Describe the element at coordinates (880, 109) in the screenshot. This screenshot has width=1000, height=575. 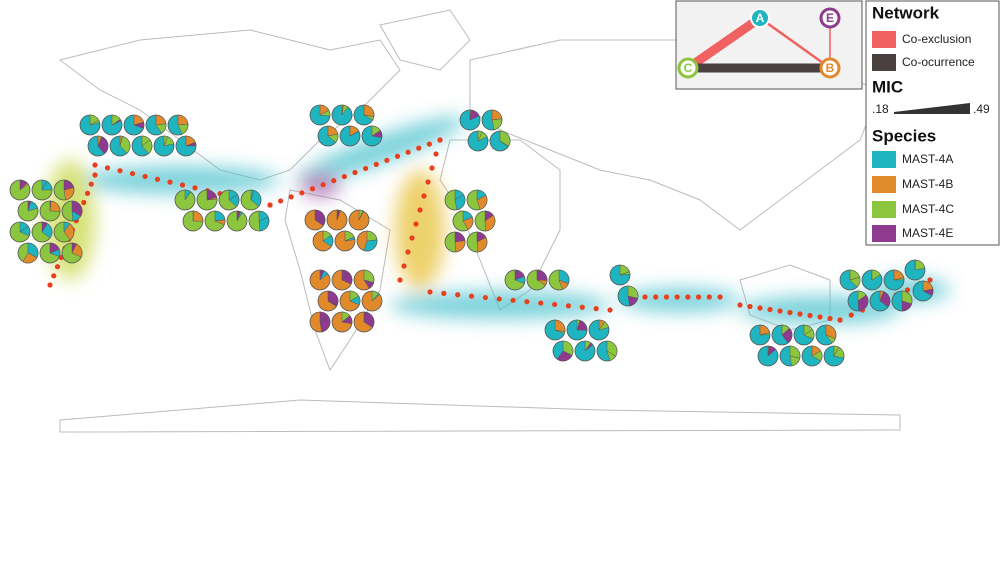
I see `mic-min: .18` at that location.